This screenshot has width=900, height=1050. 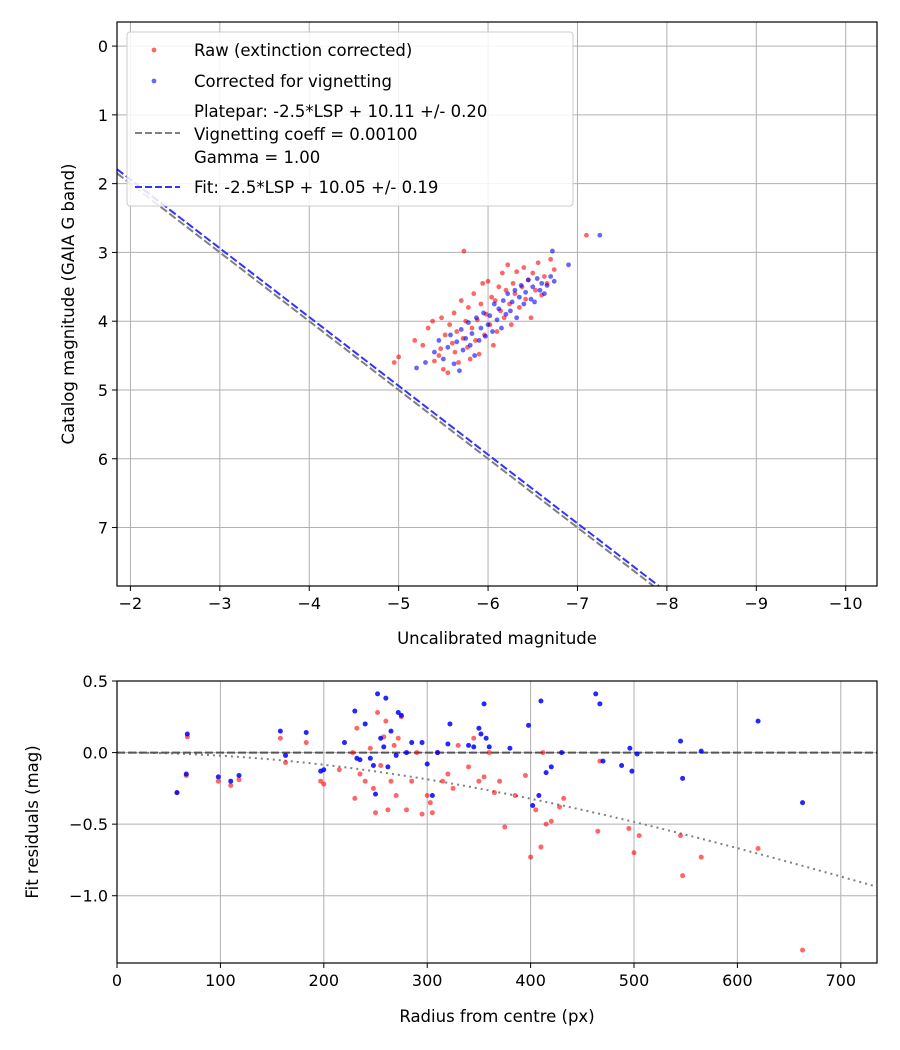 What do you see at coordinates (841, 980) in the screenshot?
I see `bottom-x-tick-label: 700` at bounding box center [841, 980].